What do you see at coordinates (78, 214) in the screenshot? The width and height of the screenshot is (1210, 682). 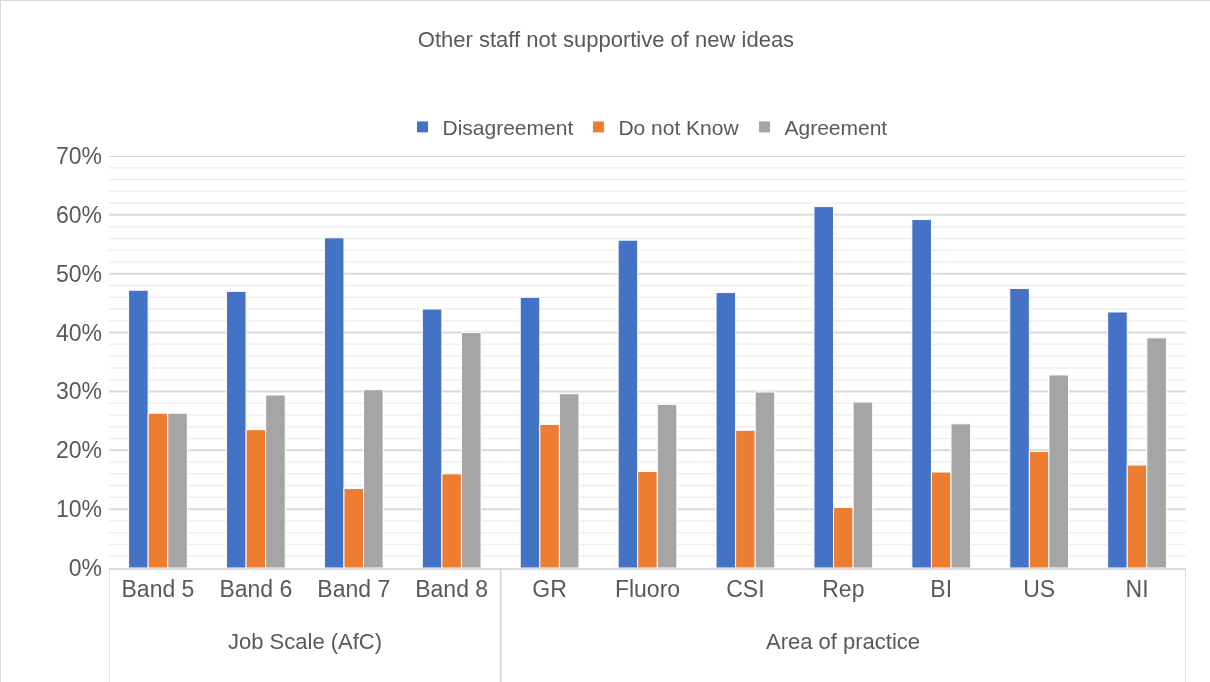 I see `y-tick-label: 60%` at bounding box center [78, 214].